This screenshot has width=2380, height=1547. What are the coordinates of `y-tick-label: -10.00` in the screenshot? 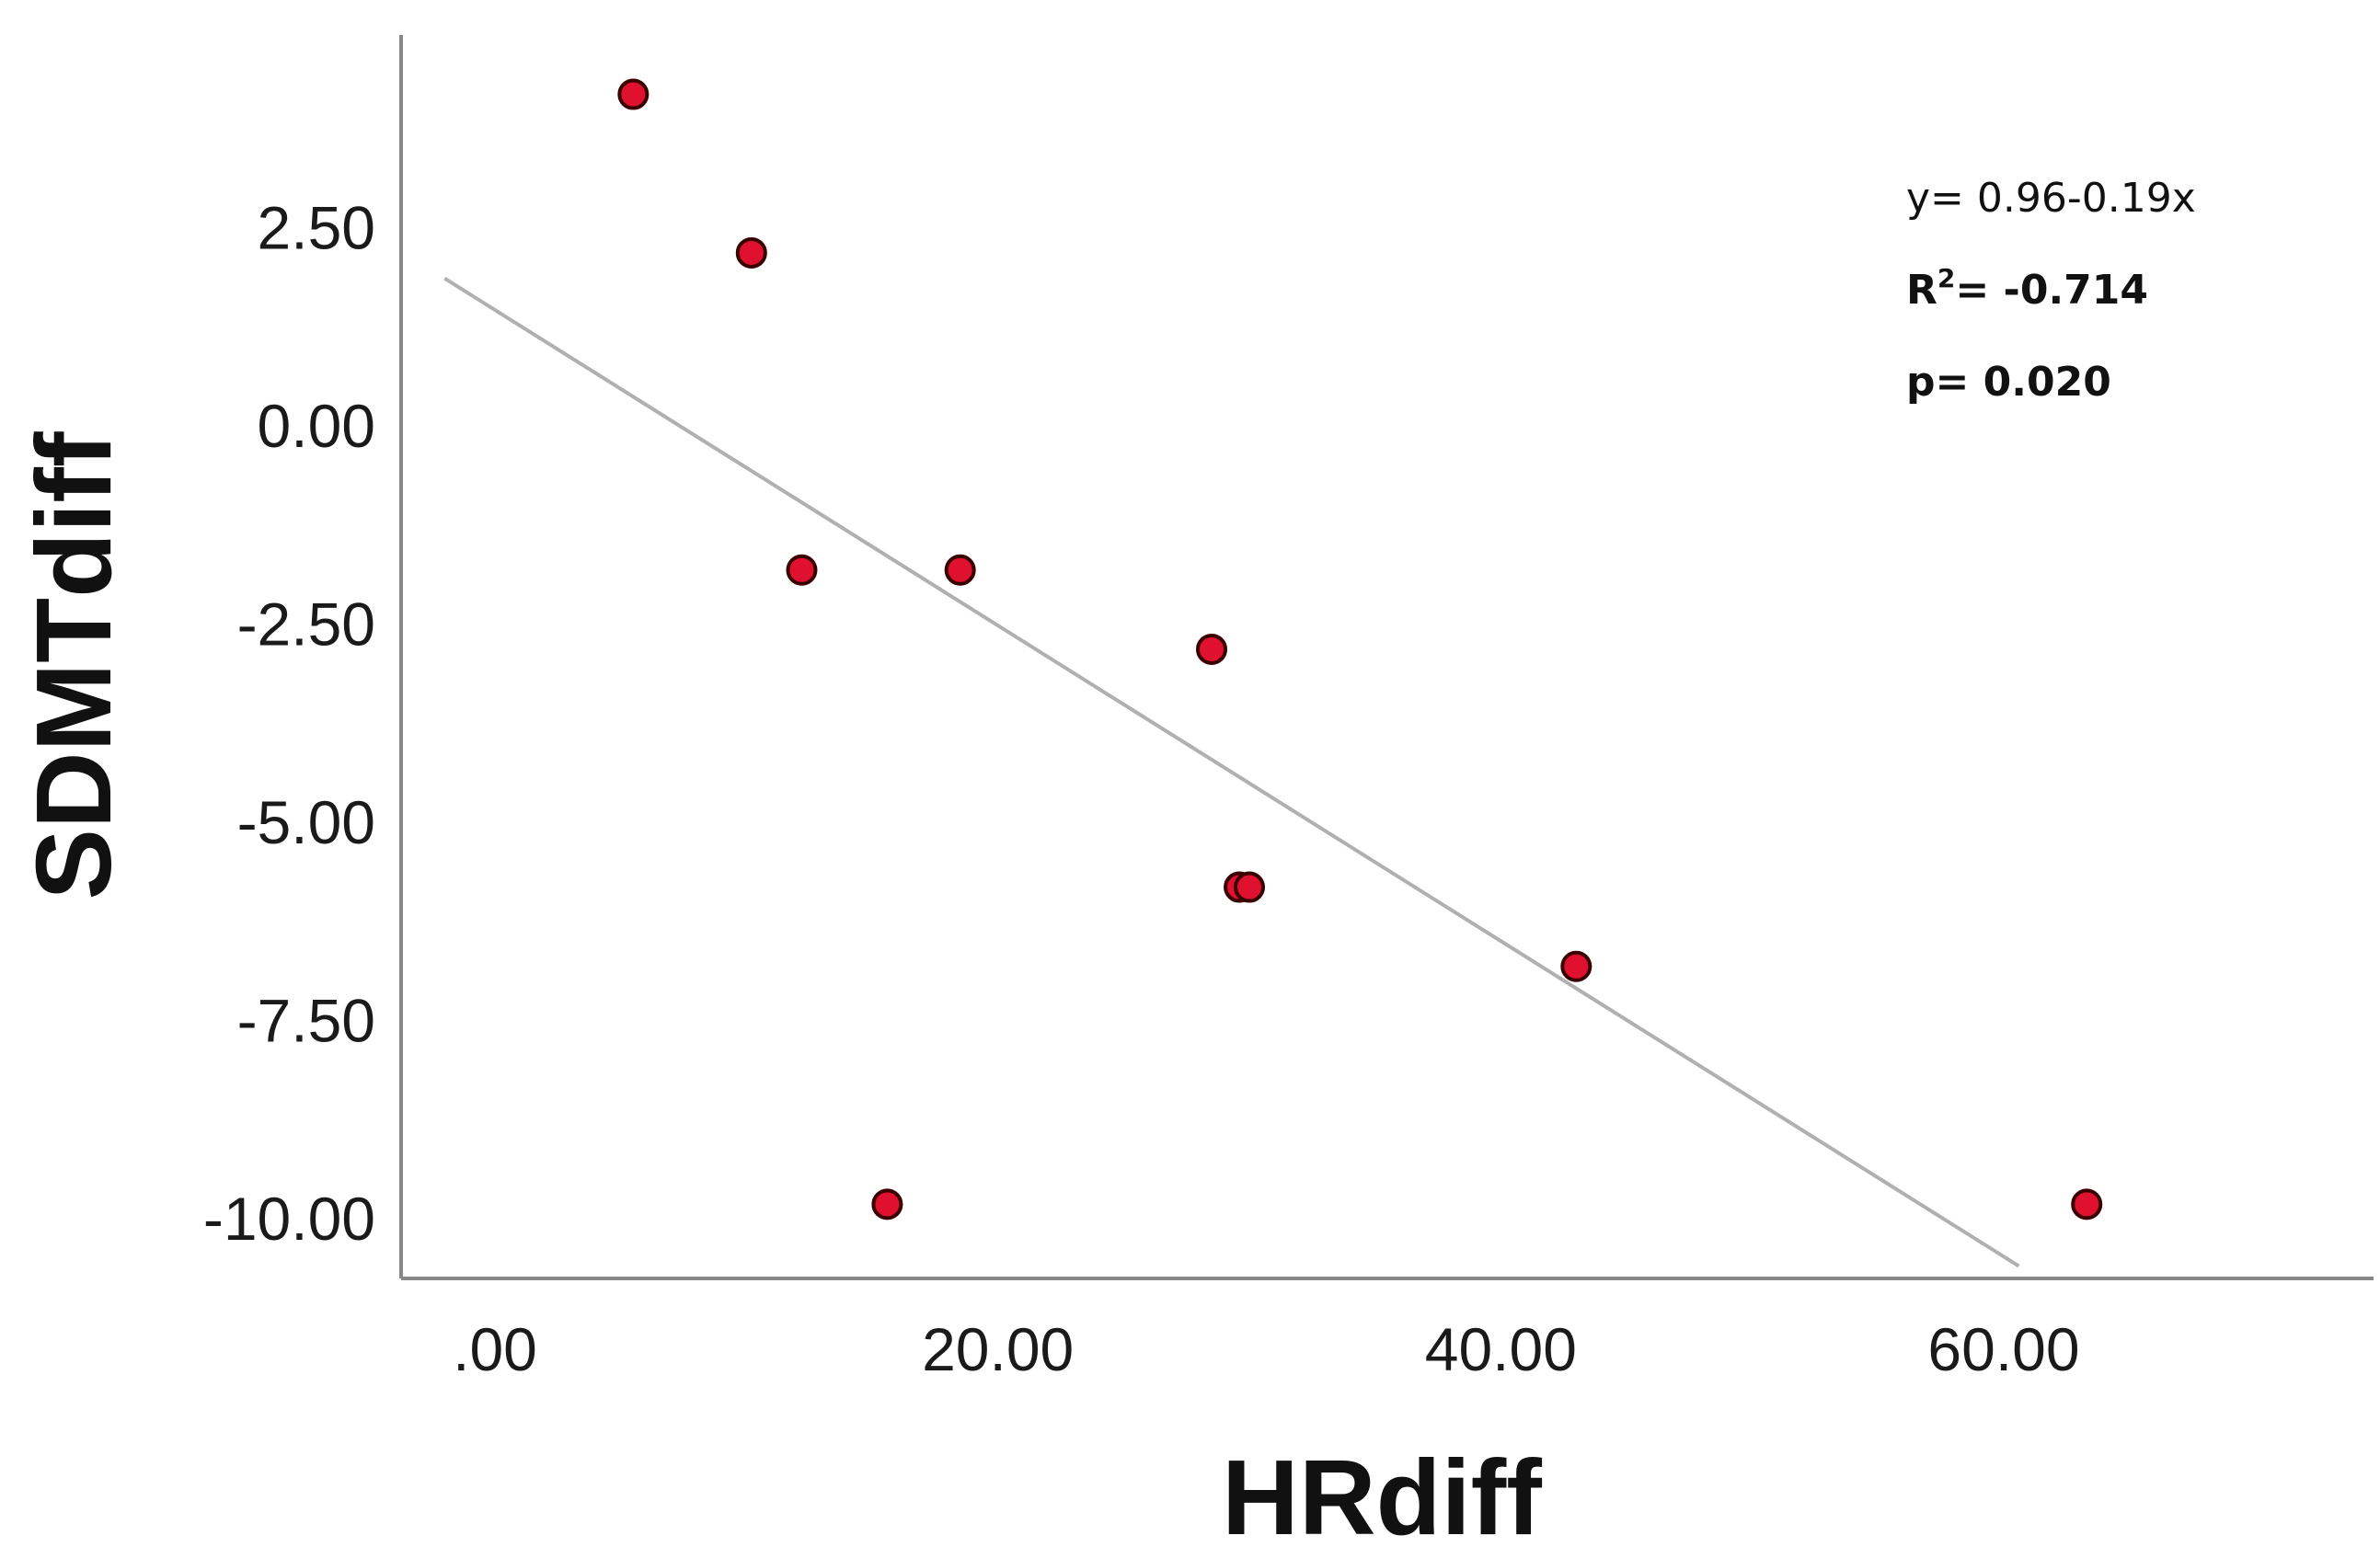 It's located at (289, 1219).